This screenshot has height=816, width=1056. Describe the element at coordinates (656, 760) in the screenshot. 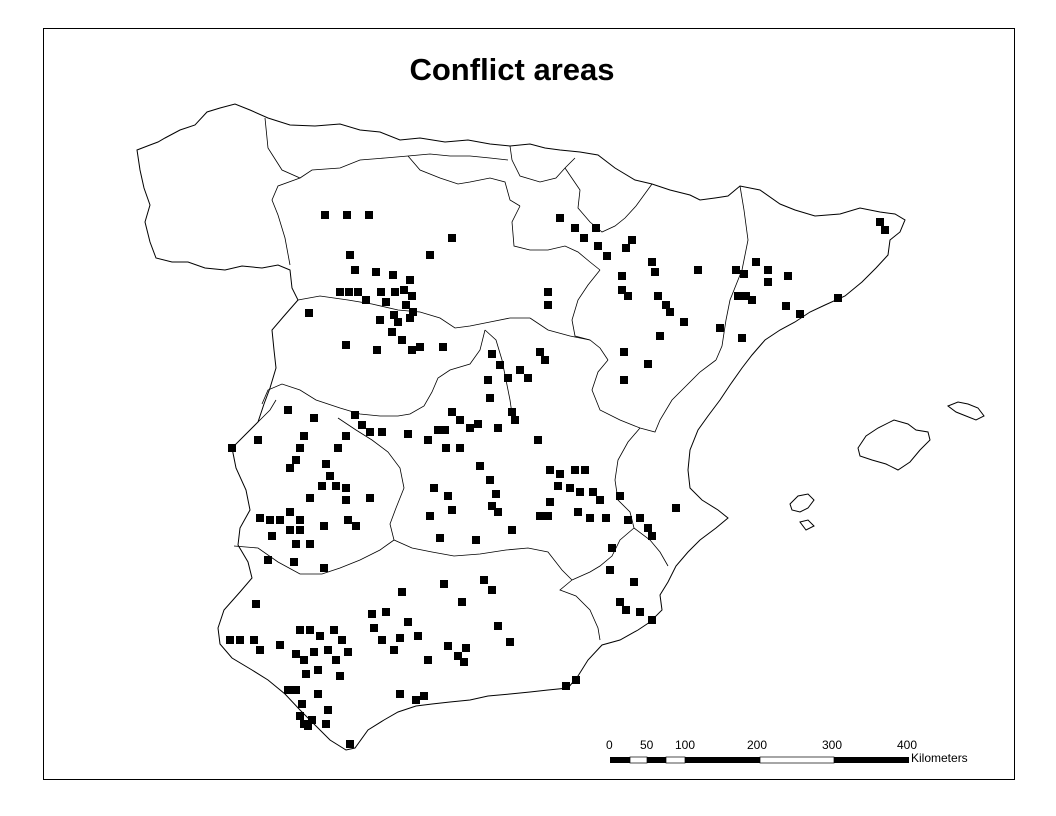

I see `scale-segment` at that location.